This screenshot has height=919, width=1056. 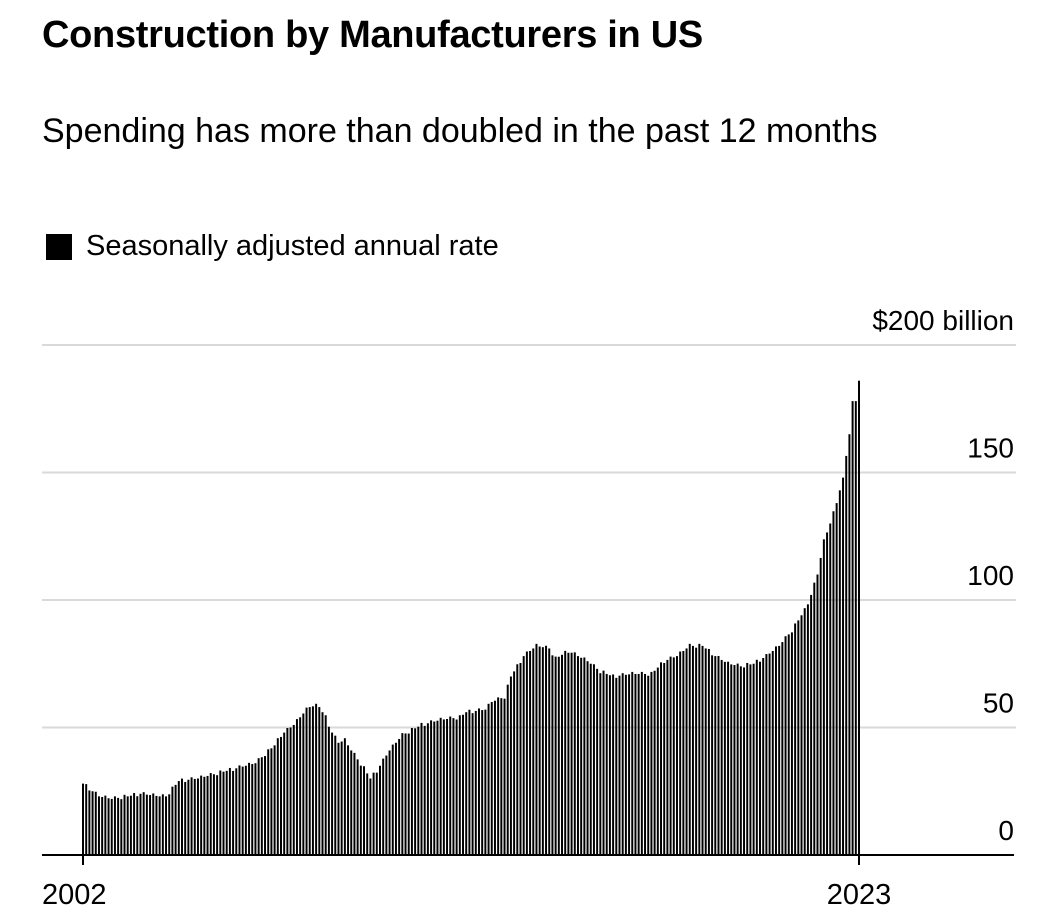 I want to click on y-tick-label: 50, so click(x=998, y=703).